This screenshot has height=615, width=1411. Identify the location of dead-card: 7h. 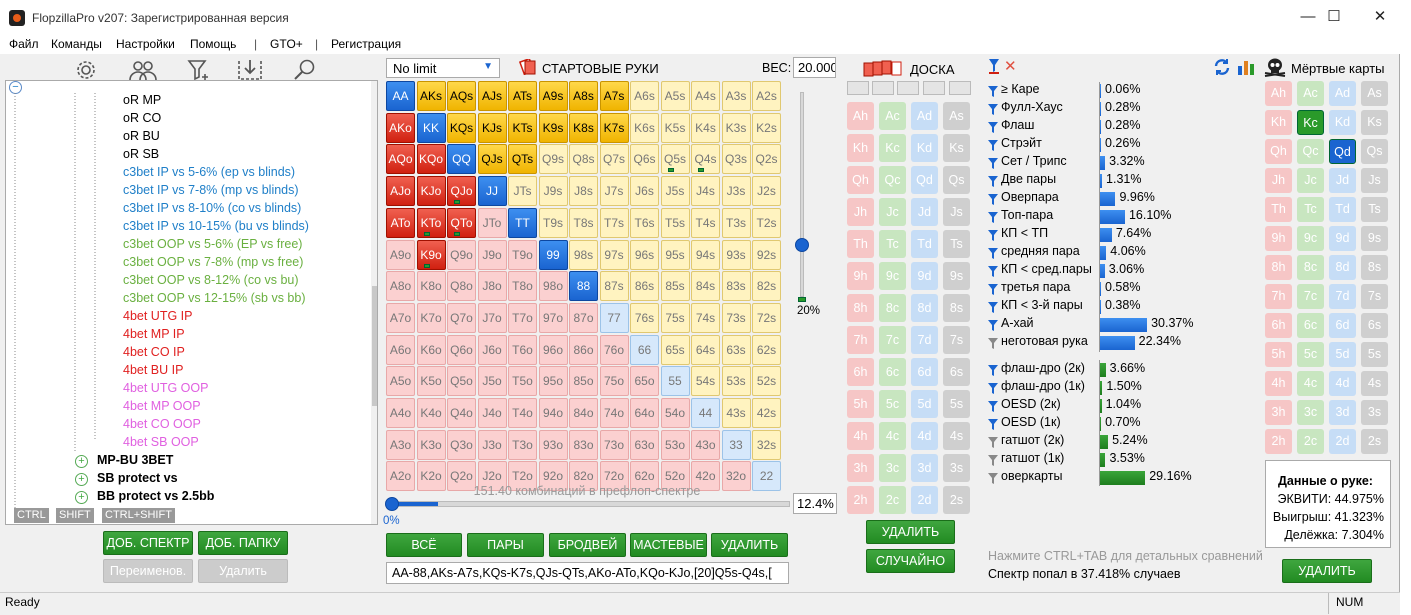
(1278, 296).